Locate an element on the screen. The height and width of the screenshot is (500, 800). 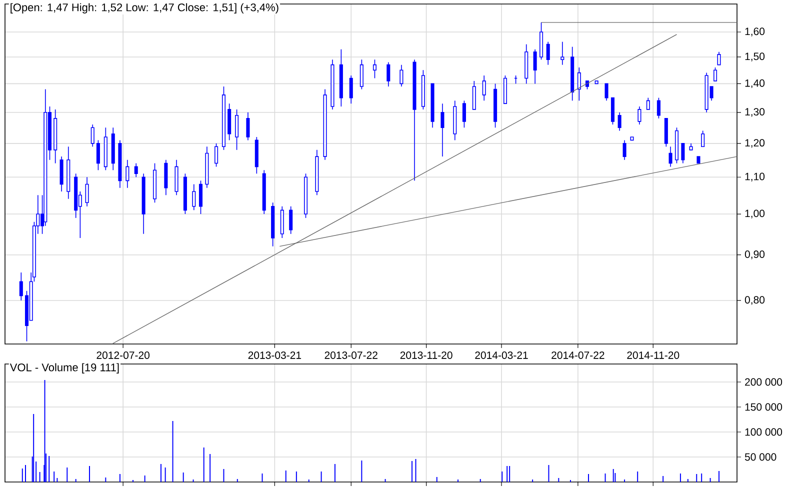
x-tick-label: 2013-03-21 is located at coordinates (275, 355).